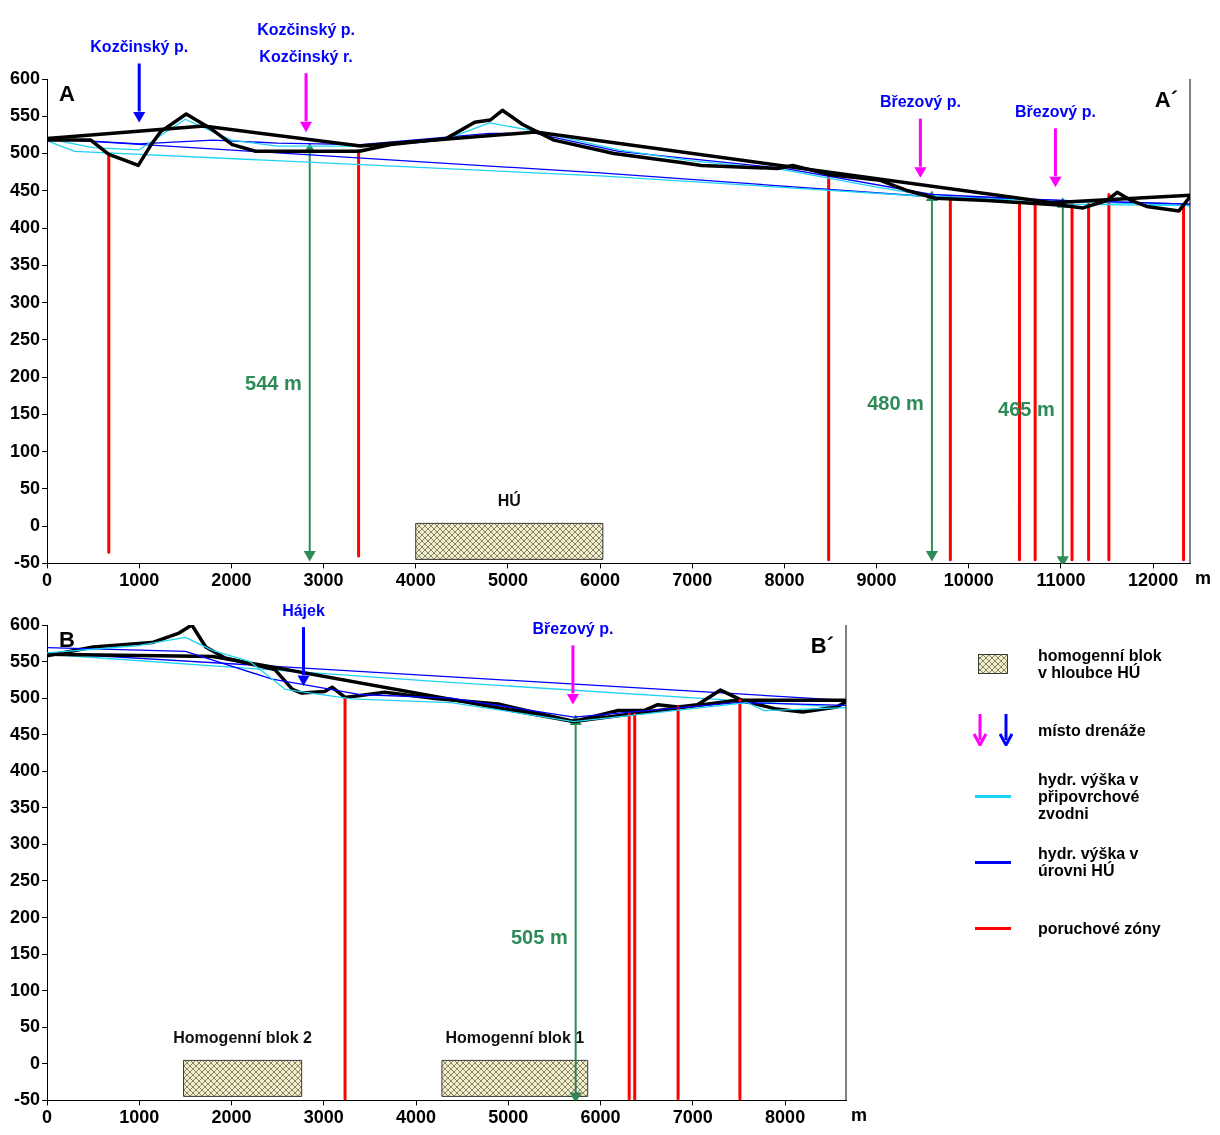 Image resolution: width=1220 pixels, height=1135 pixels. What do you see at coordinates (968, 580) in the screenshot?
I see `x-tick-label: 10000` at bounding box center [968, 580].